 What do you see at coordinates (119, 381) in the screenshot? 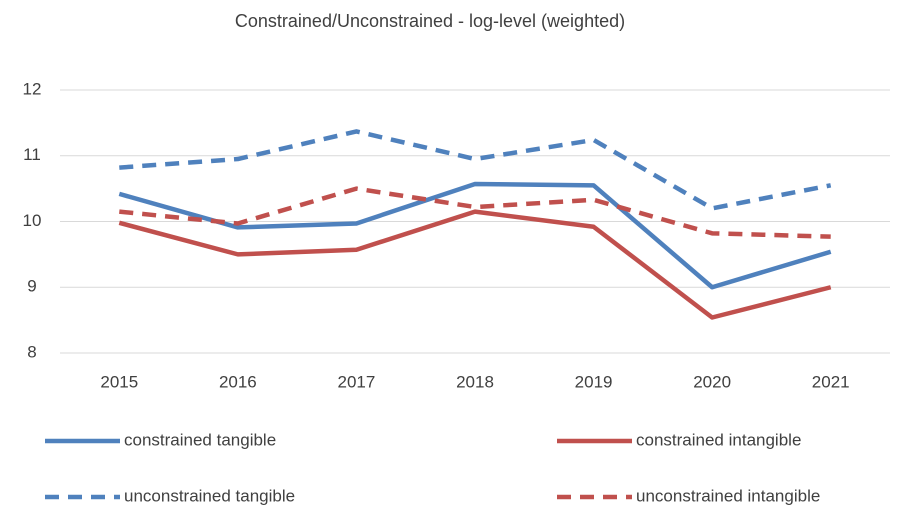
I see `x-tick-label: 2015` at bounding box center [119, 381].